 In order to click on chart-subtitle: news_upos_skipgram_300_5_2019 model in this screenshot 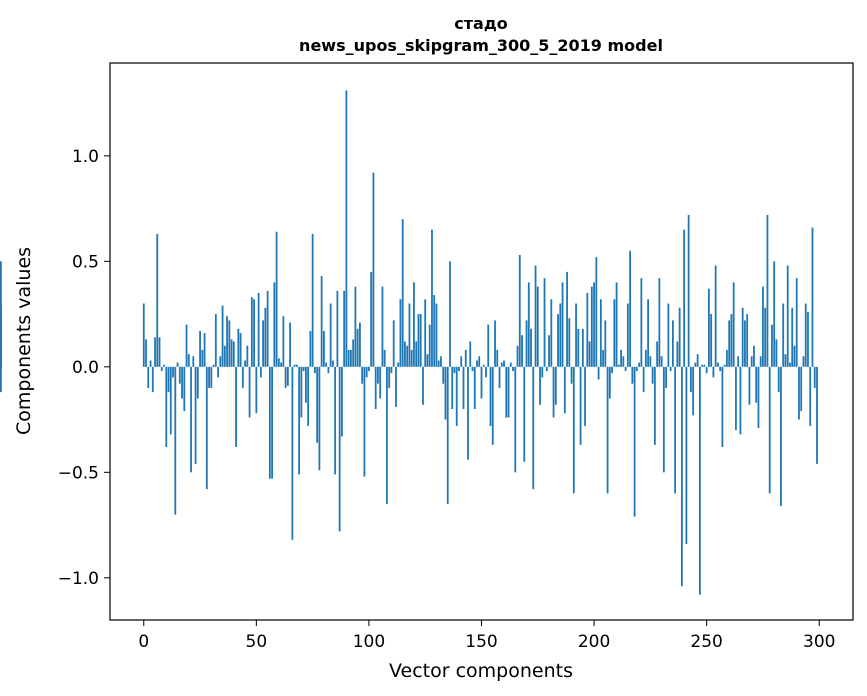, I will do `click(481, 45)`.